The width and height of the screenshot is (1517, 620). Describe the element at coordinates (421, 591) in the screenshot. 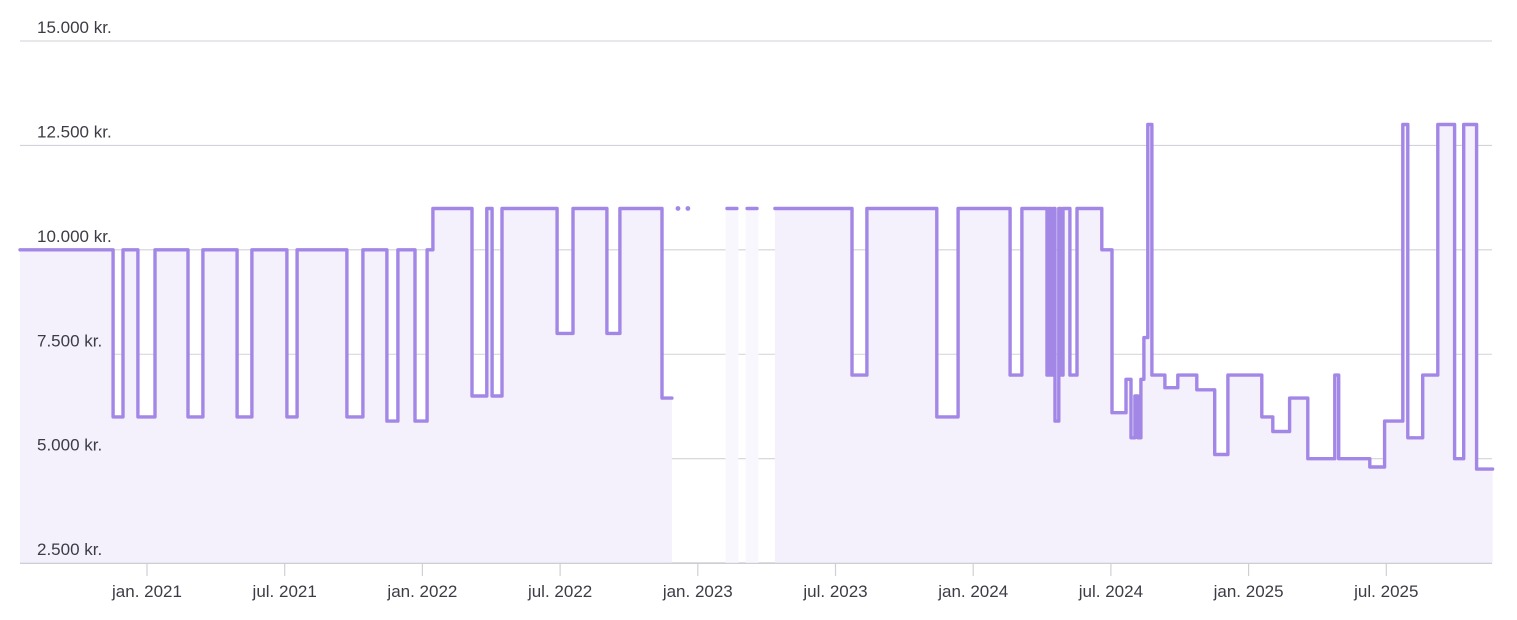

I see `x-axis-label: jan. 2022` at that location.